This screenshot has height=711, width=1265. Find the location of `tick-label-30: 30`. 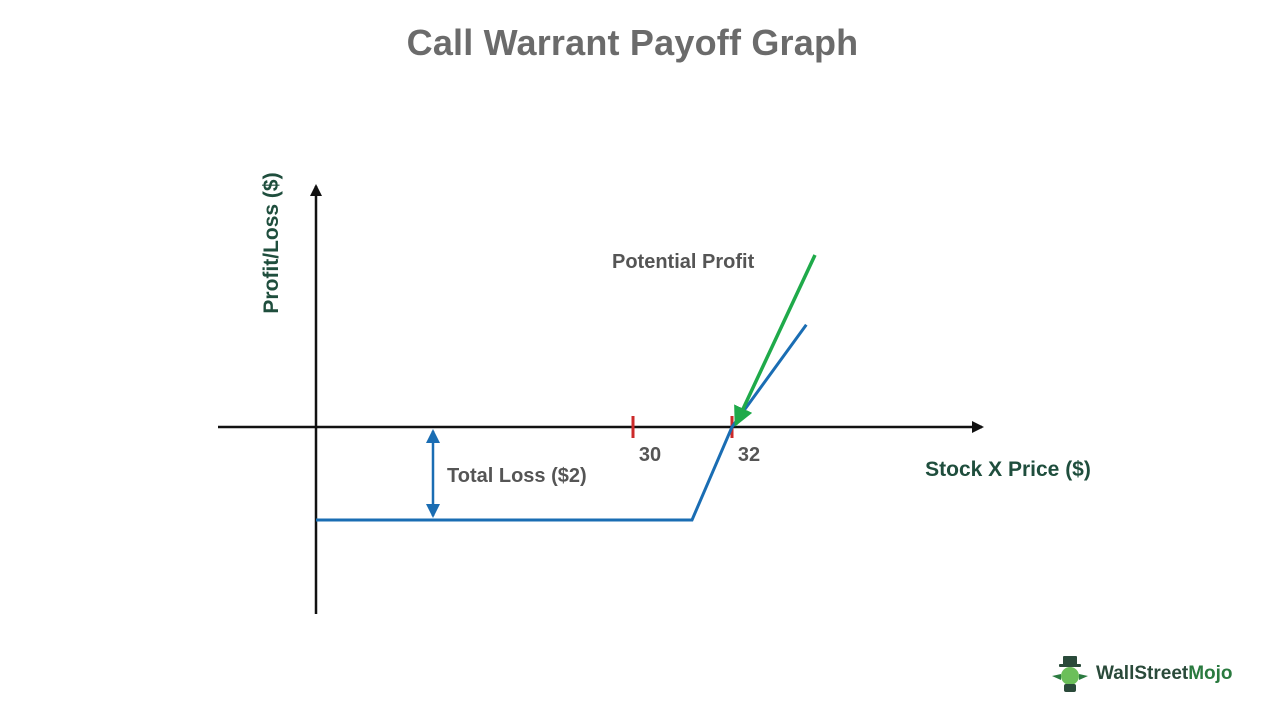

tick-label-30: 30 is located at coordinates (650, 455).